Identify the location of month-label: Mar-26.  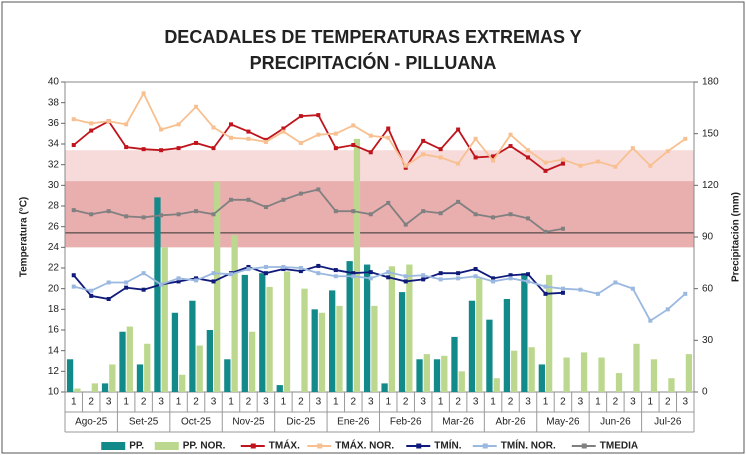
(458, 422).